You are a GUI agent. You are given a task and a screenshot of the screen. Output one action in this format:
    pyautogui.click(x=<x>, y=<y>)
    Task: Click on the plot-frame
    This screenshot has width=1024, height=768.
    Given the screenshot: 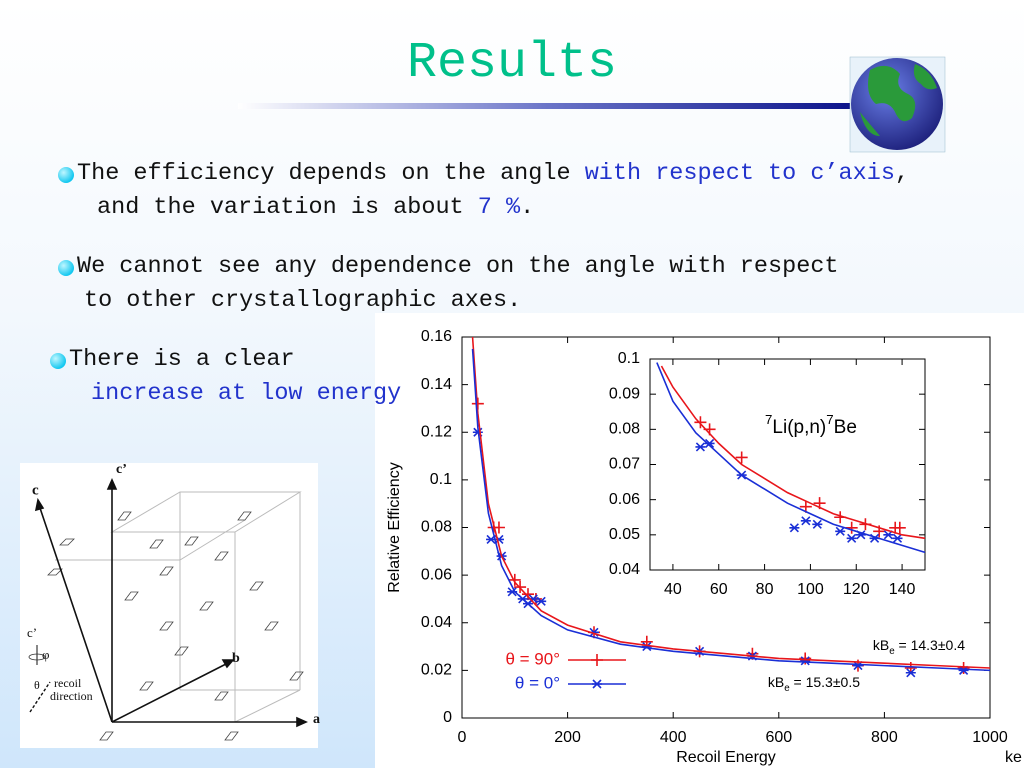 What is the action you would take?
    pyautogui.click(x=787, y=464)
    